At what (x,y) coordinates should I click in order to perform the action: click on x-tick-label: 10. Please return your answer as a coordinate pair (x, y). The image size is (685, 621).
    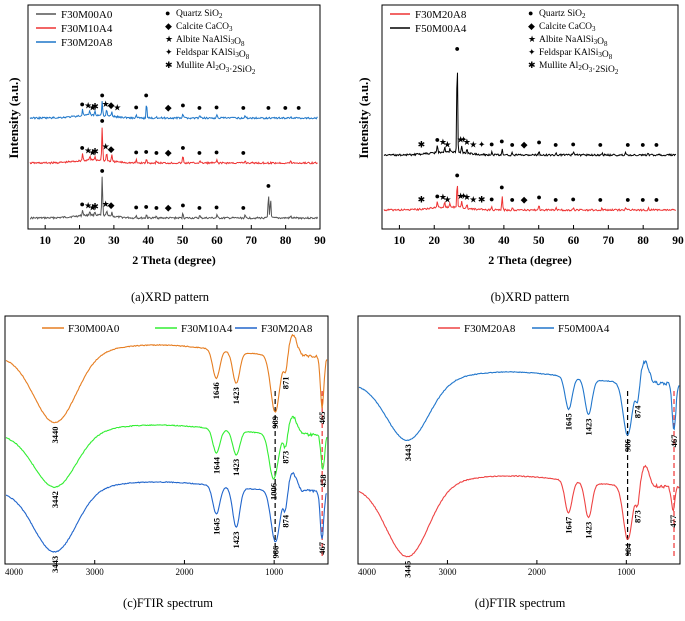
    Looking at the image, I should click on (45, 241).